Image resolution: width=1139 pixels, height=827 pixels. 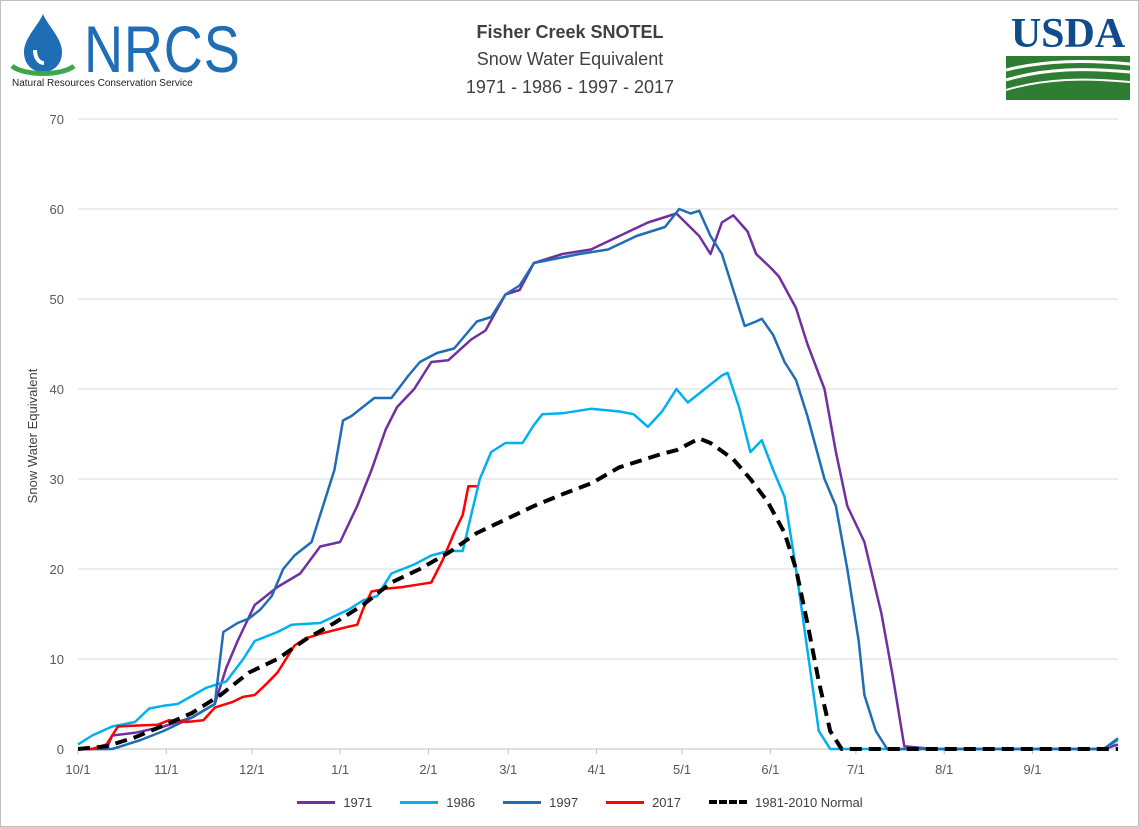 I want to click on y-tick-label: 70, so click(x=57, y=119).